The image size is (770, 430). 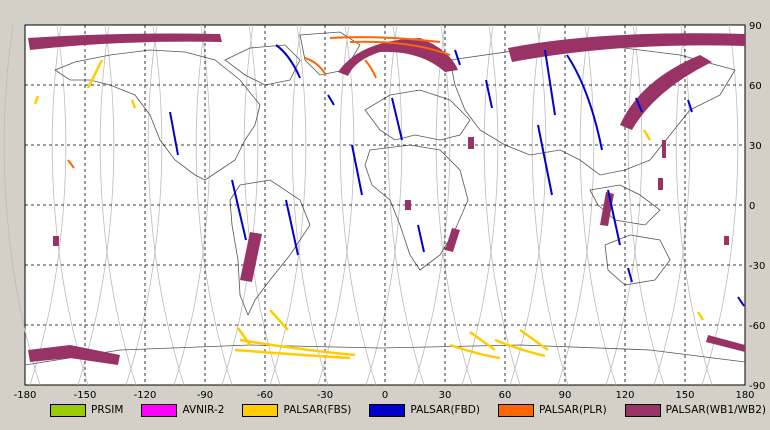 What do you see at coordinates (565, 395) in the screenshot?
I see `lon-tick-label: 90` at bounding box center [565, 395].